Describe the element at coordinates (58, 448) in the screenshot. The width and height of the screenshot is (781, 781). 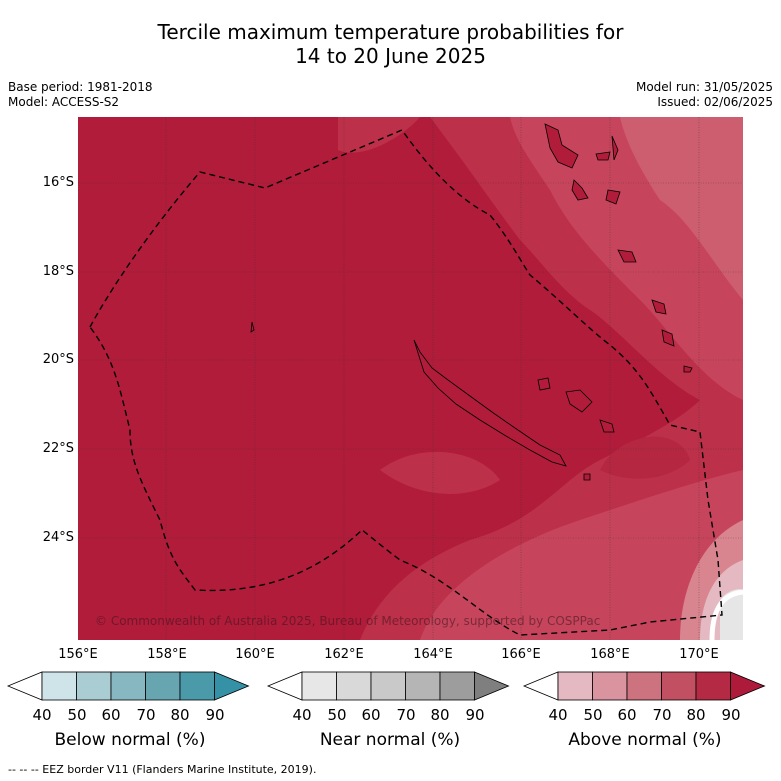
I see `lat-label-22s: 22°S` at that location.